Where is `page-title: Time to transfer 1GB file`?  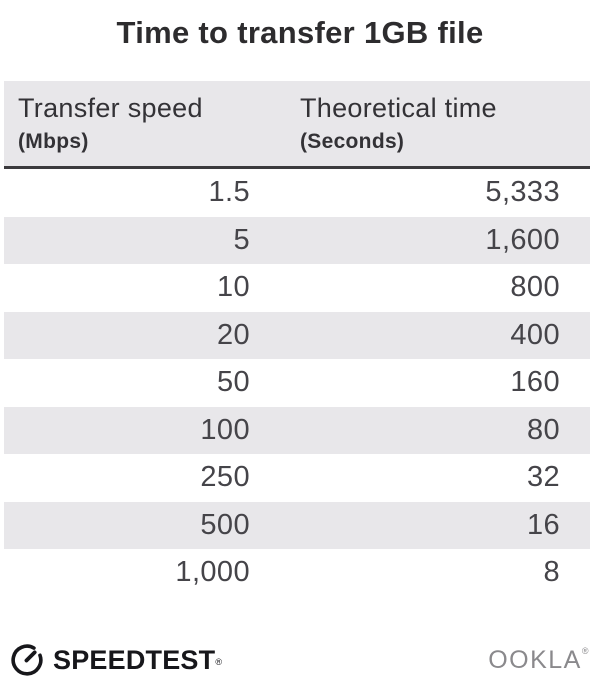 page-title: Time to transfer 1GB file is located at coordinates (300, 32).